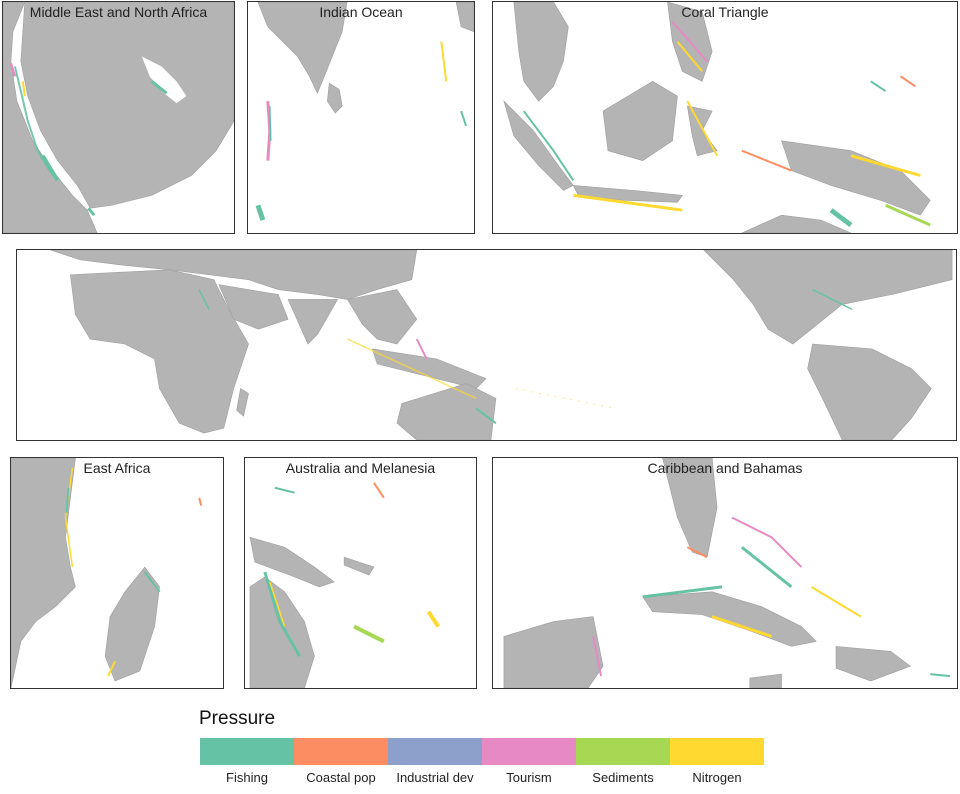 The image size is (960, 794). I want to click on map-mena, so click(118, 117).